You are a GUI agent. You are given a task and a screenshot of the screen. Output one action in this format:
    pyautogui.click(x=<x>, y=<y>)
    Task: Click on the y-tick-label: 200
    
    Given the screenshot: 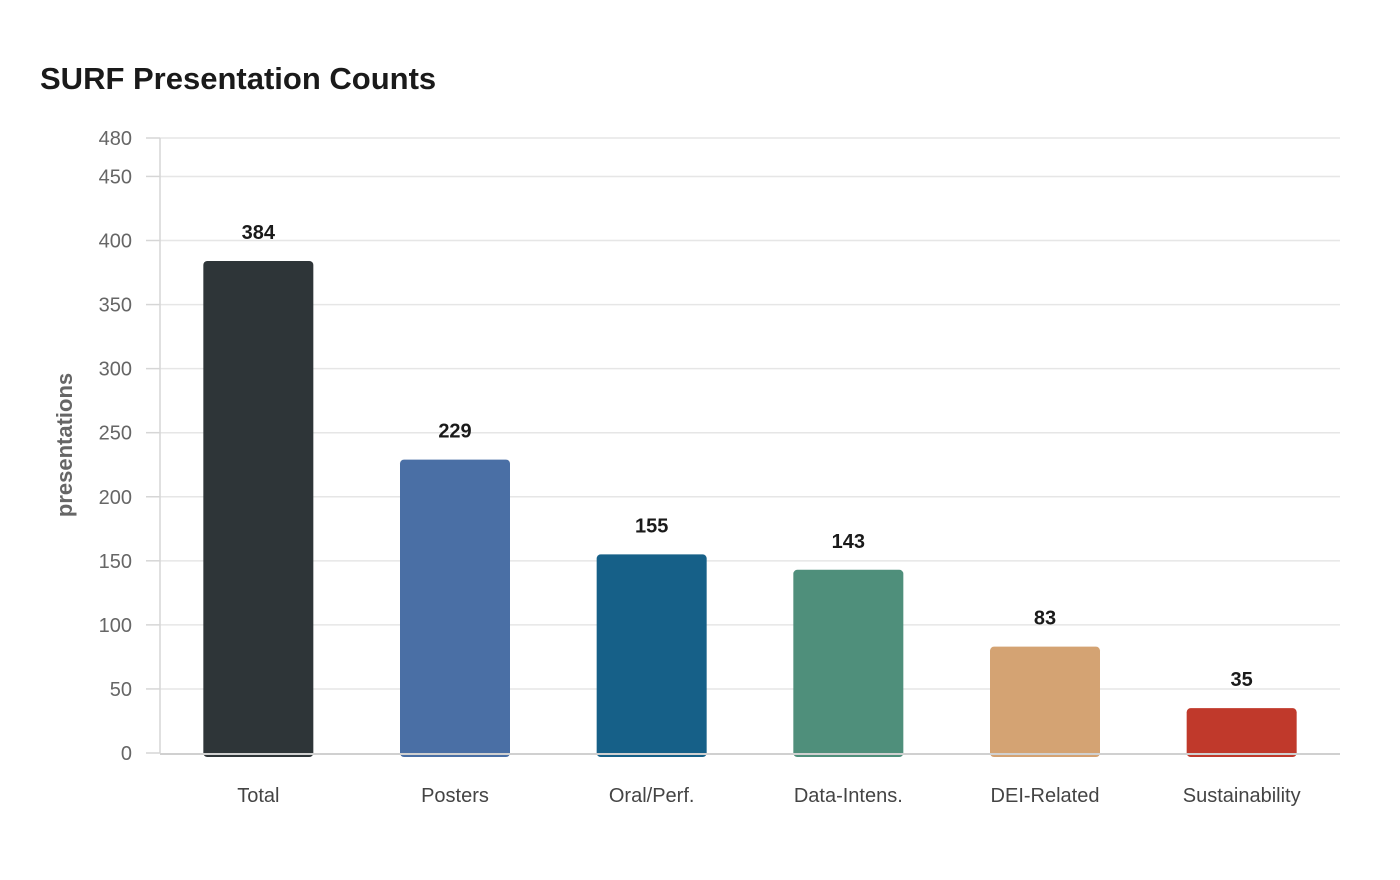 What is the action you would take?
    pyautogui.click(x=115, y=498)
    